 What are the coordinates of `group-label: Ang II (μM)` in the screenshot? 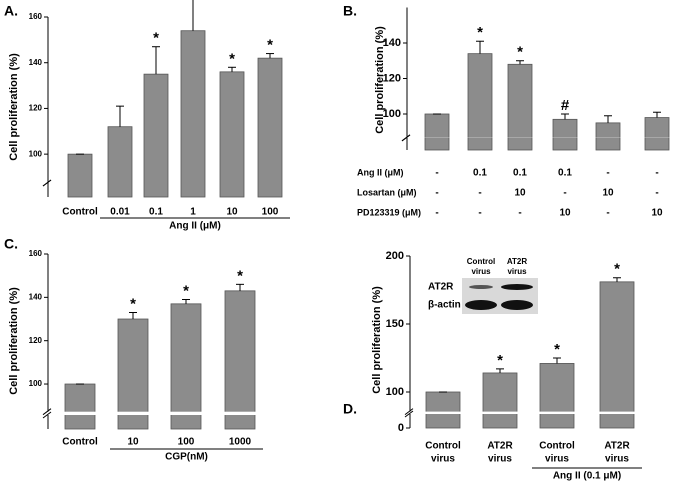 It's located at (195, 226).